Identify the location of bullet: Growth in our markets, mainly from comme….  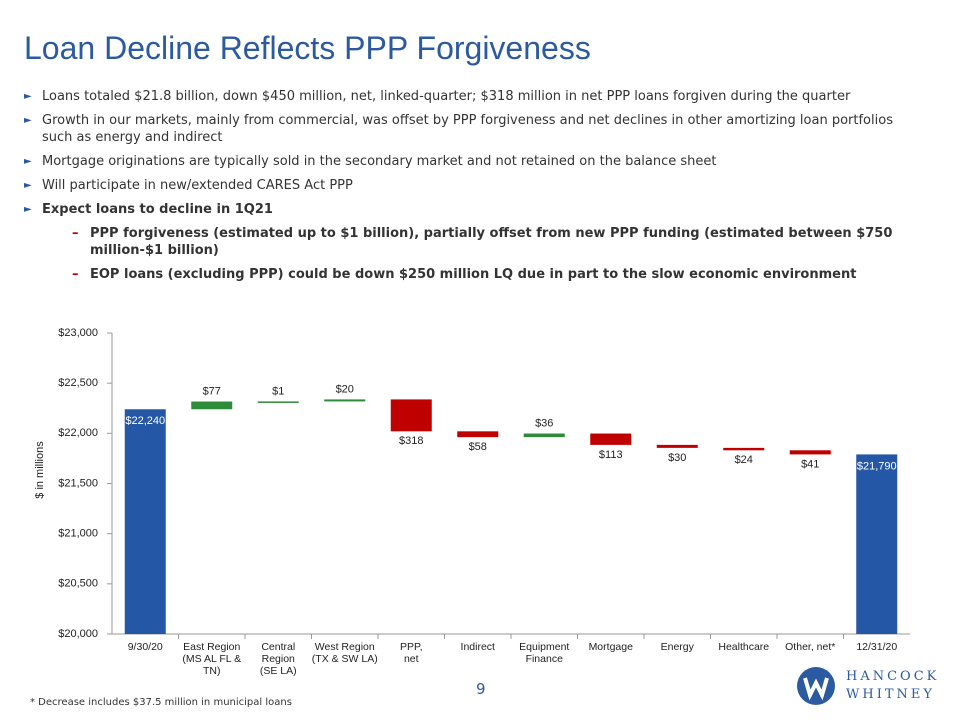
(464, 129).